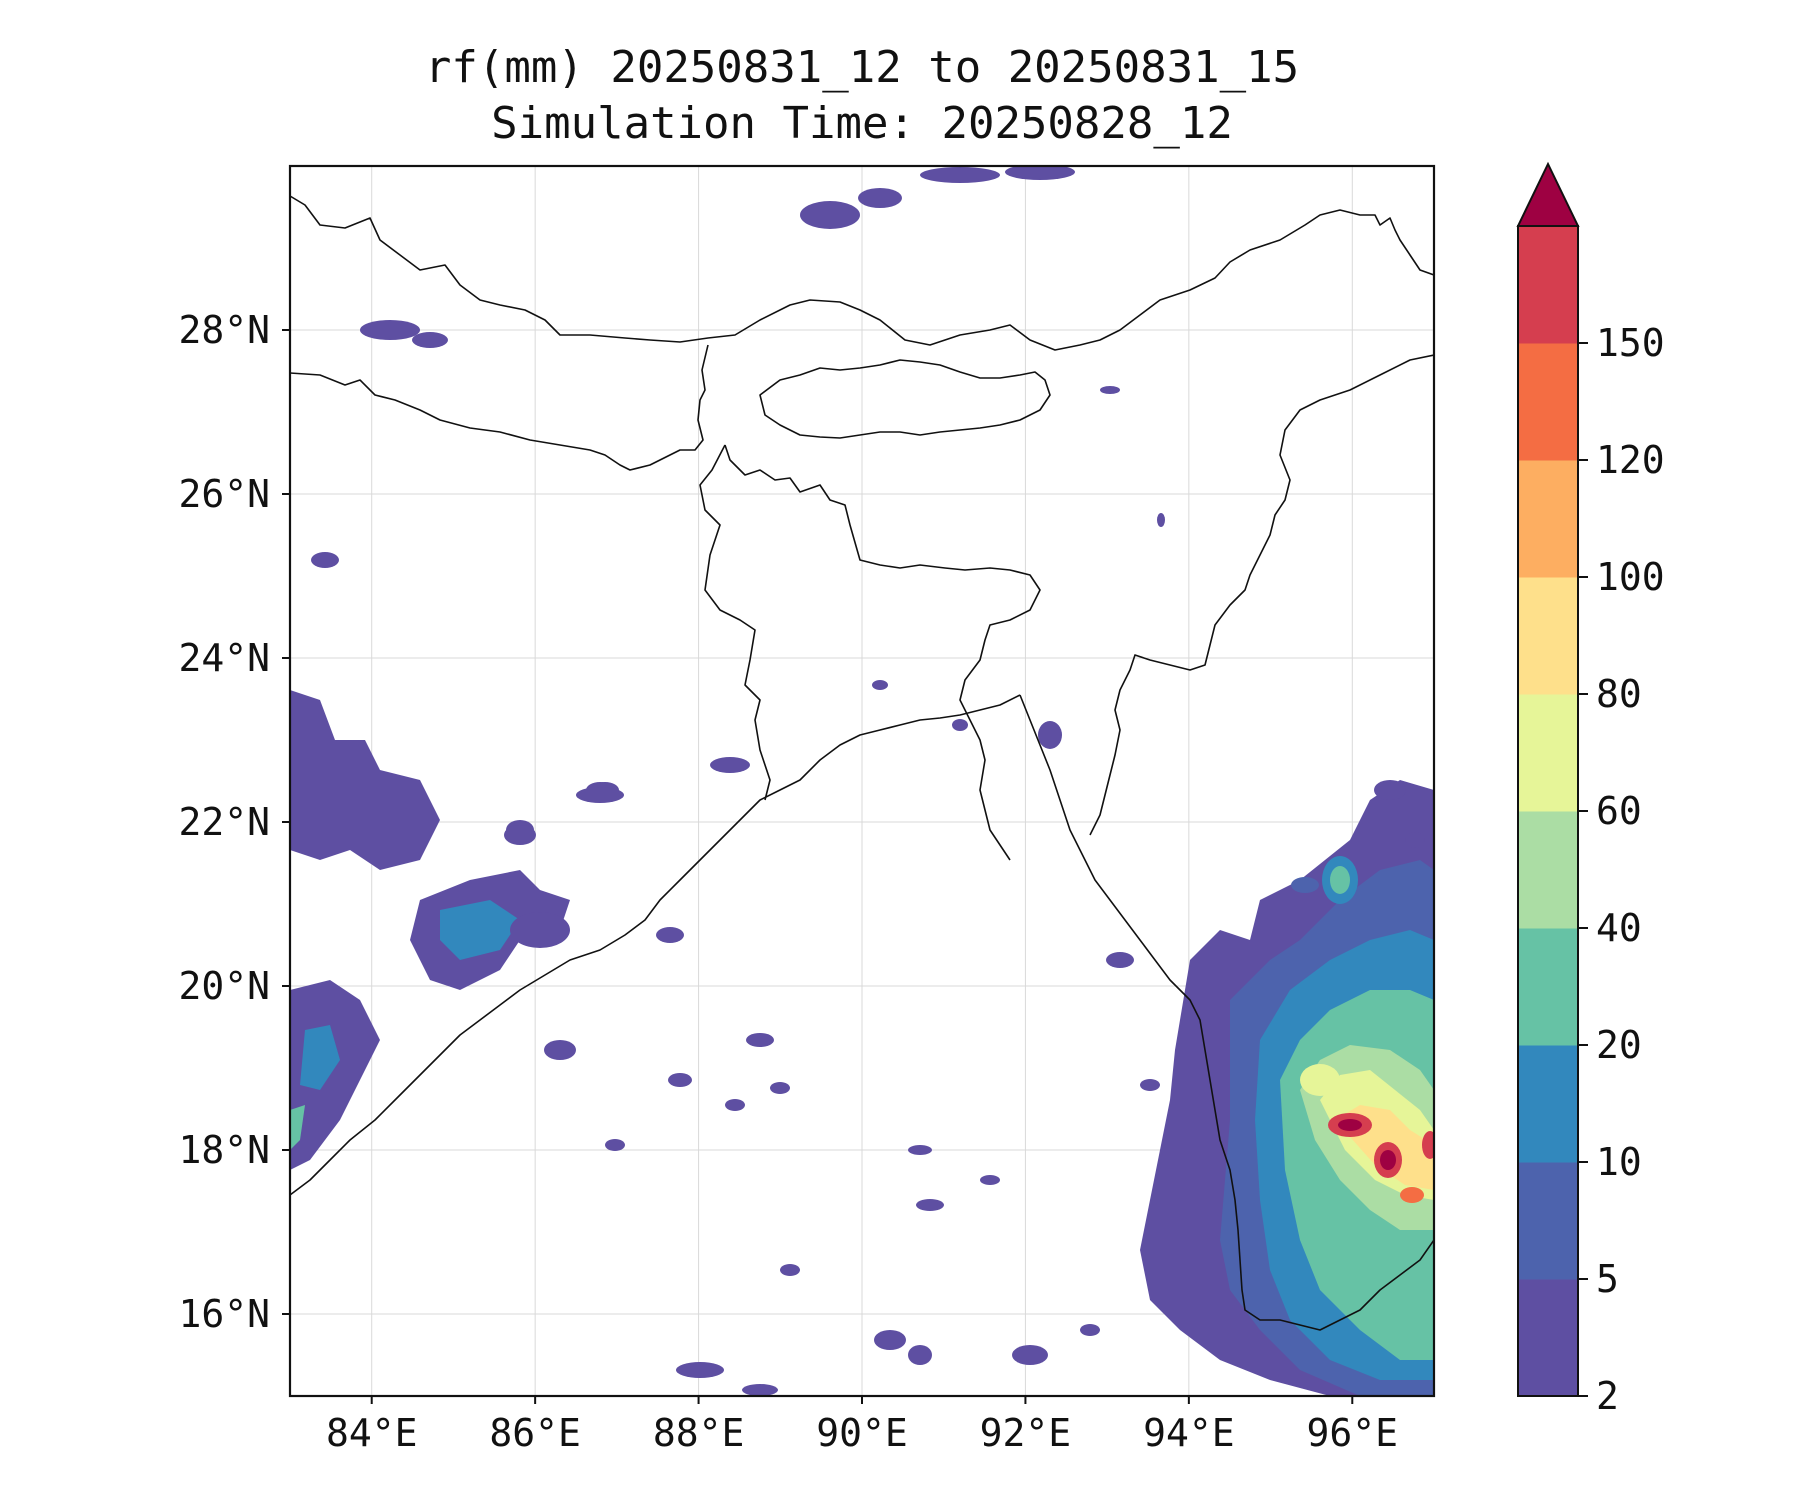 This screenshot has width=1800, height=1500. I want to click on figure-subtitle: Simulation Time: 20250828_12, so click(862, 123).